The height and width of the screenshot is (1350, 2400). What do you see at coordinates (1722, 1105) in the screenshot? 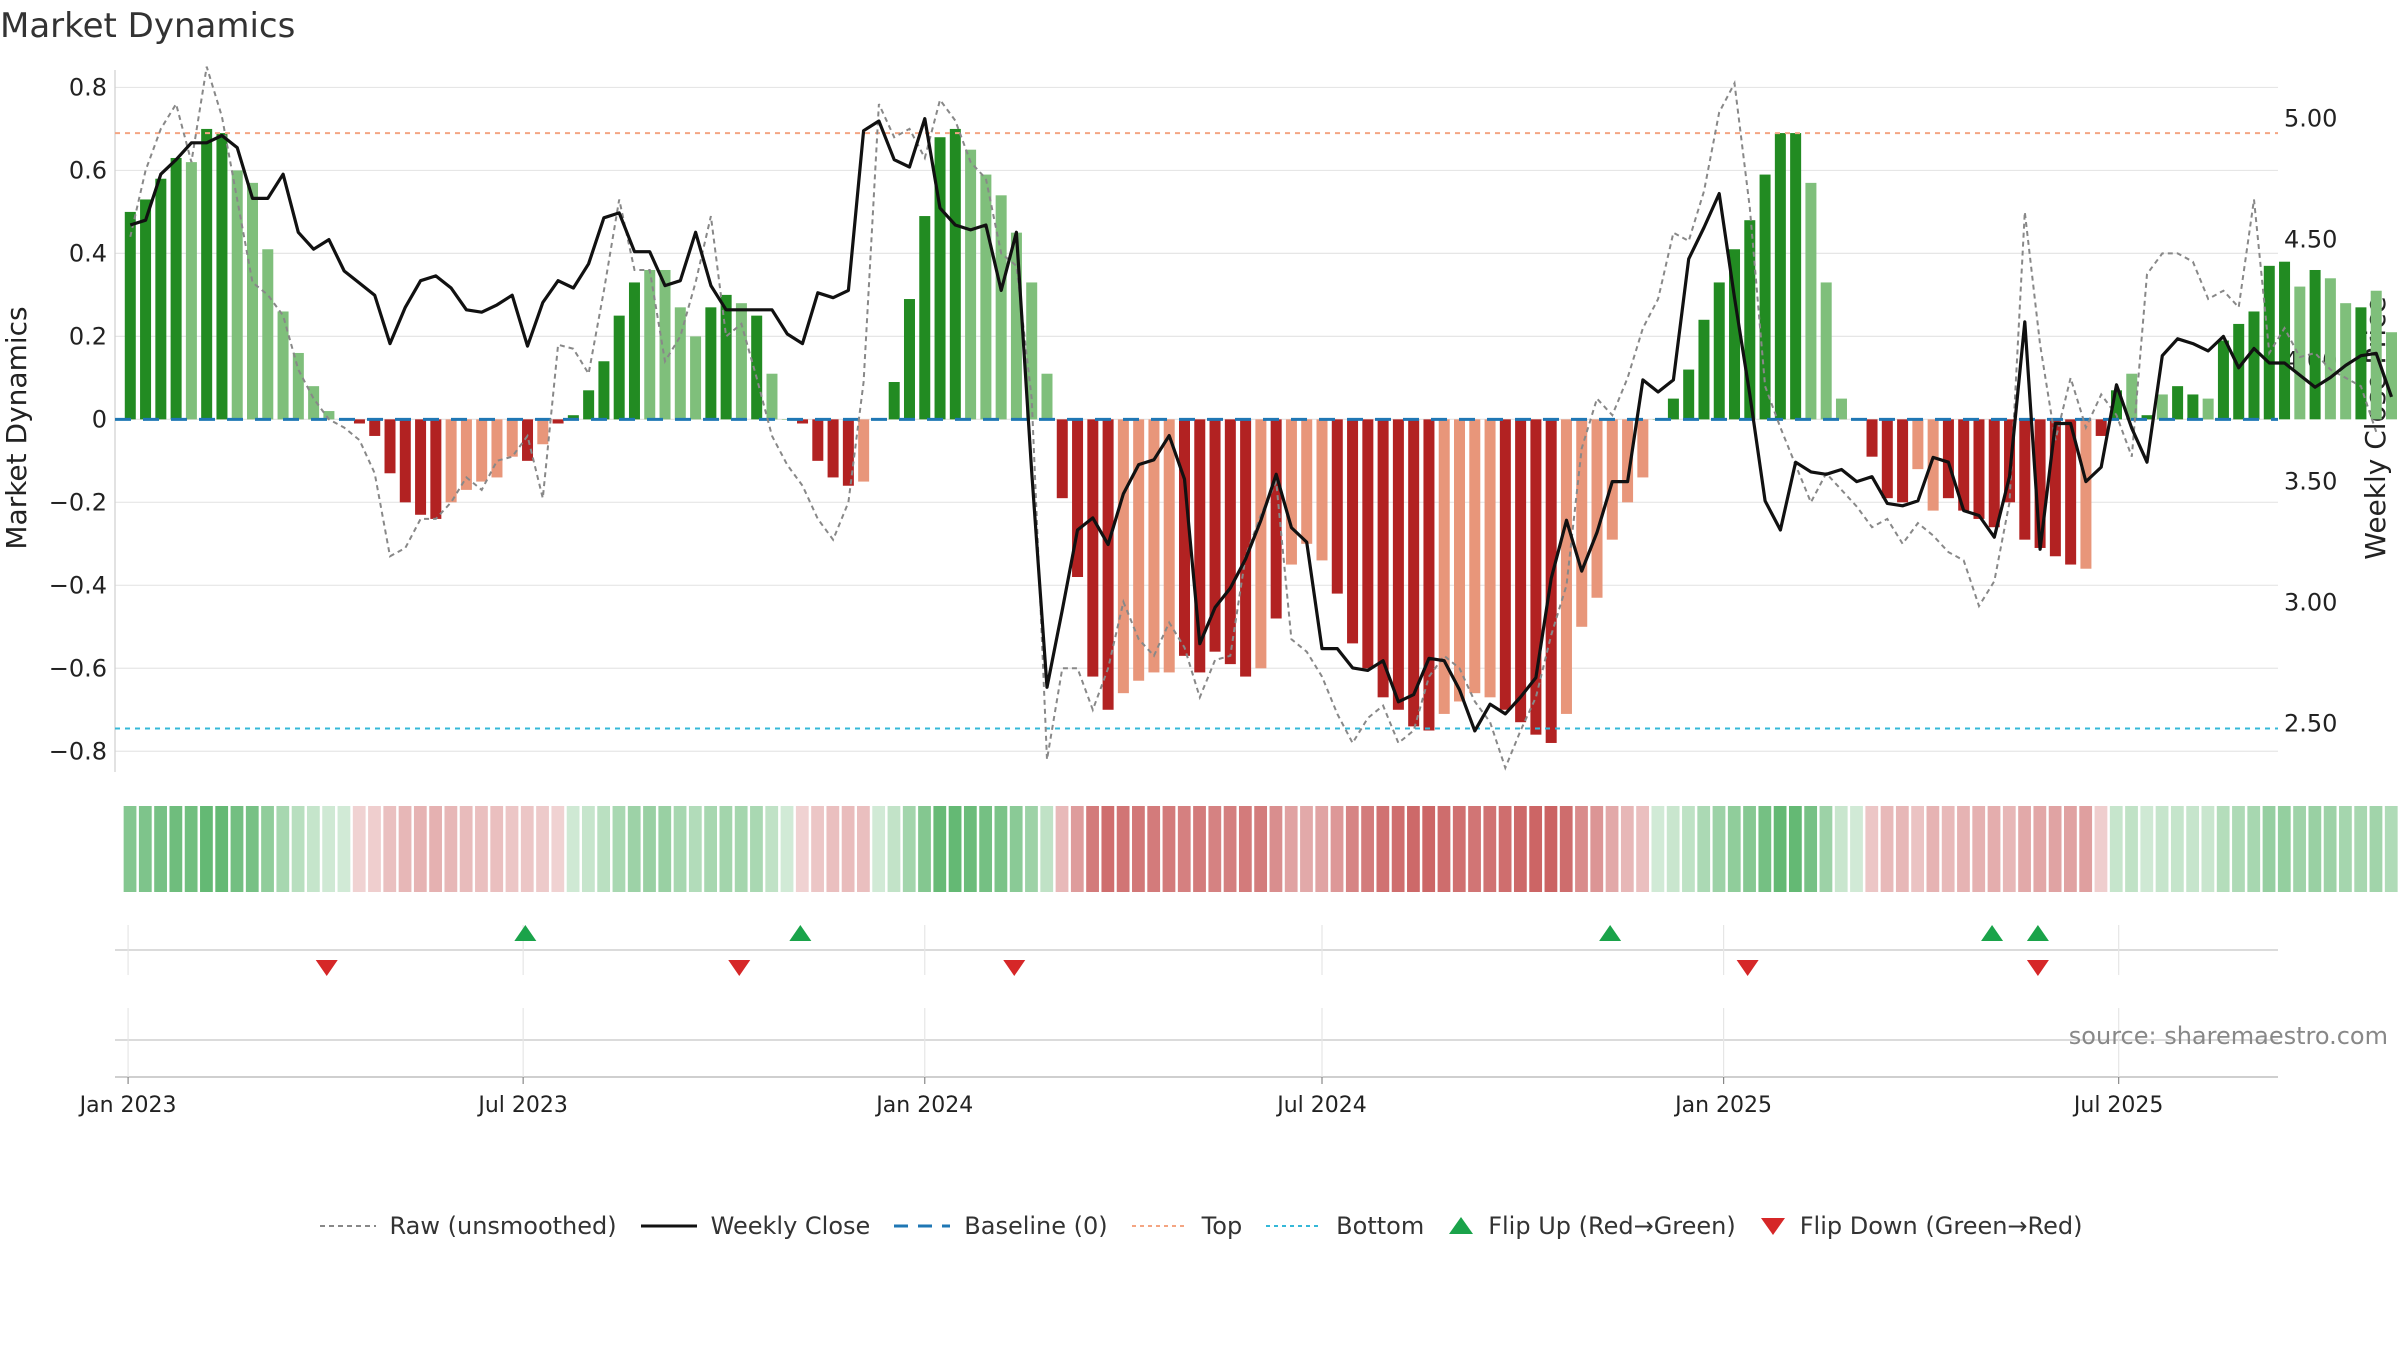
I see `x-tick-label: Jan 2025` at bounding box center [1722, 1105].